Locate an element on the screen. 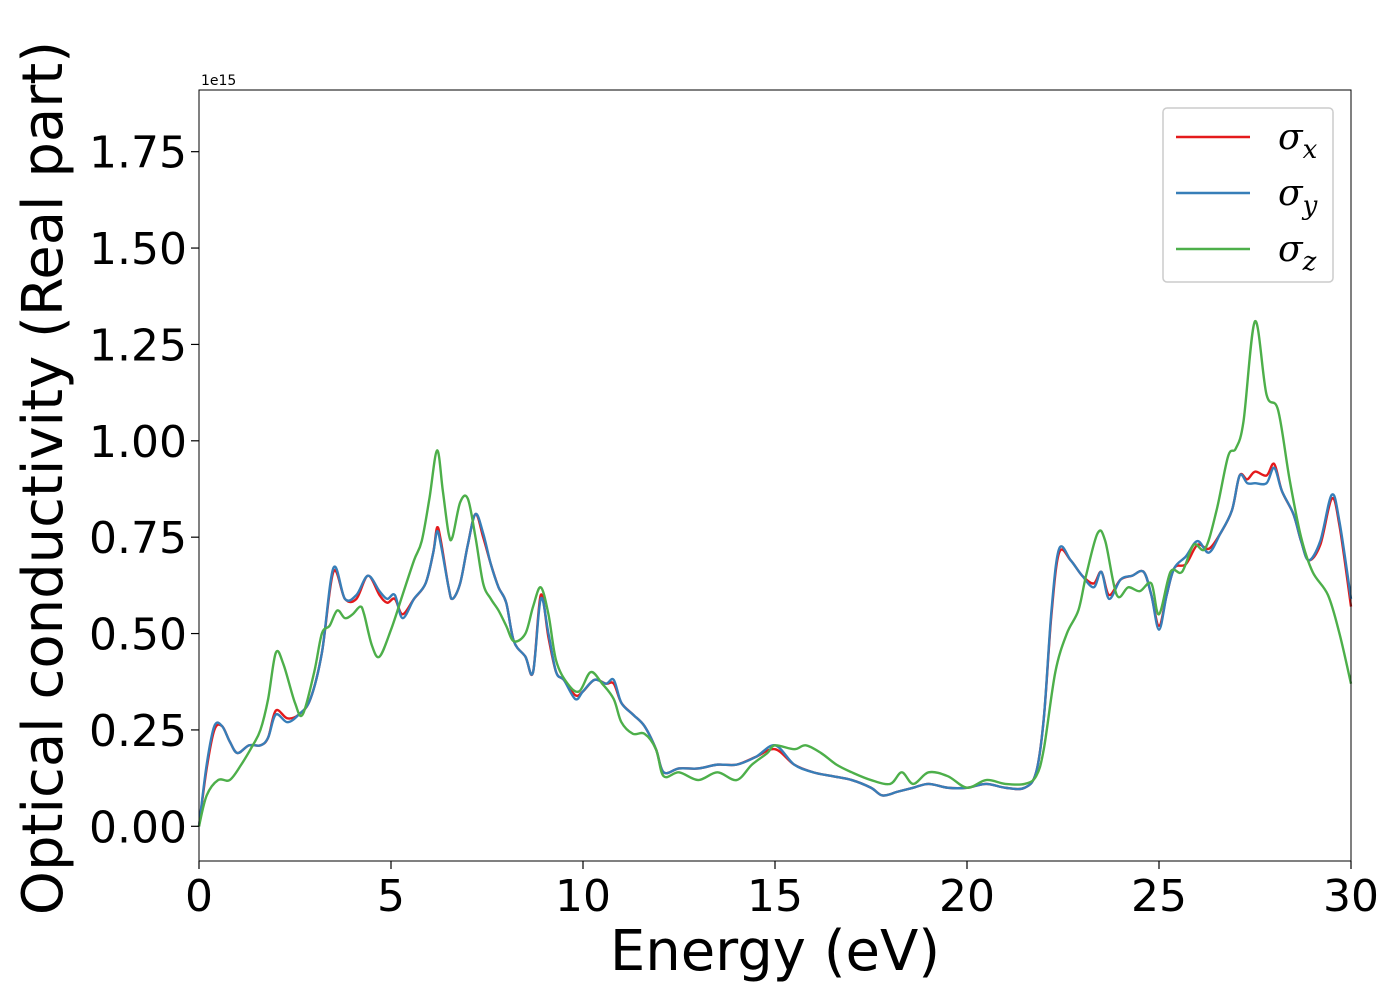 This screenshot has width=1400, height=1000. legend-label-y: σy is located at coordinates (1298, 197).